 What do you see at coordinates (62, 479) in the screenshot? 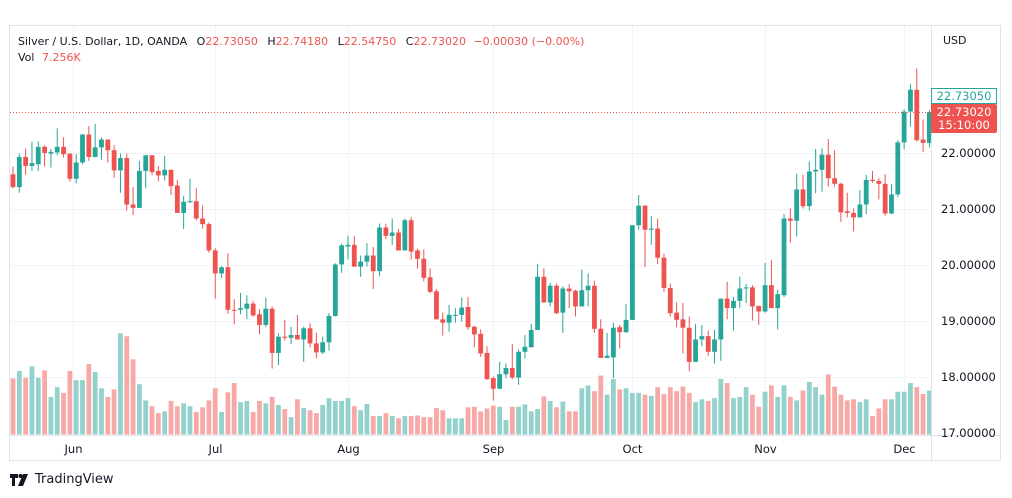
I see `tradingview-logo: TradingView` at bounding box center [62, 479].